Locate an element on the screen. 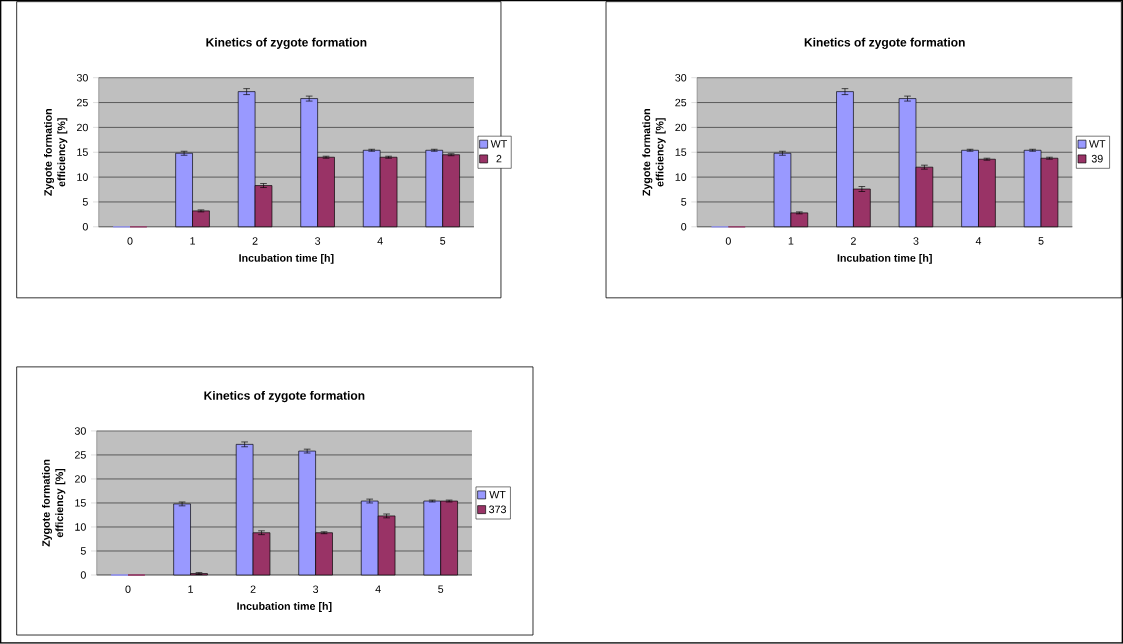 Image resolution: width=1123 pixels, height=644 pixels. legend-label: 2 is located at coordinates (499, 159).